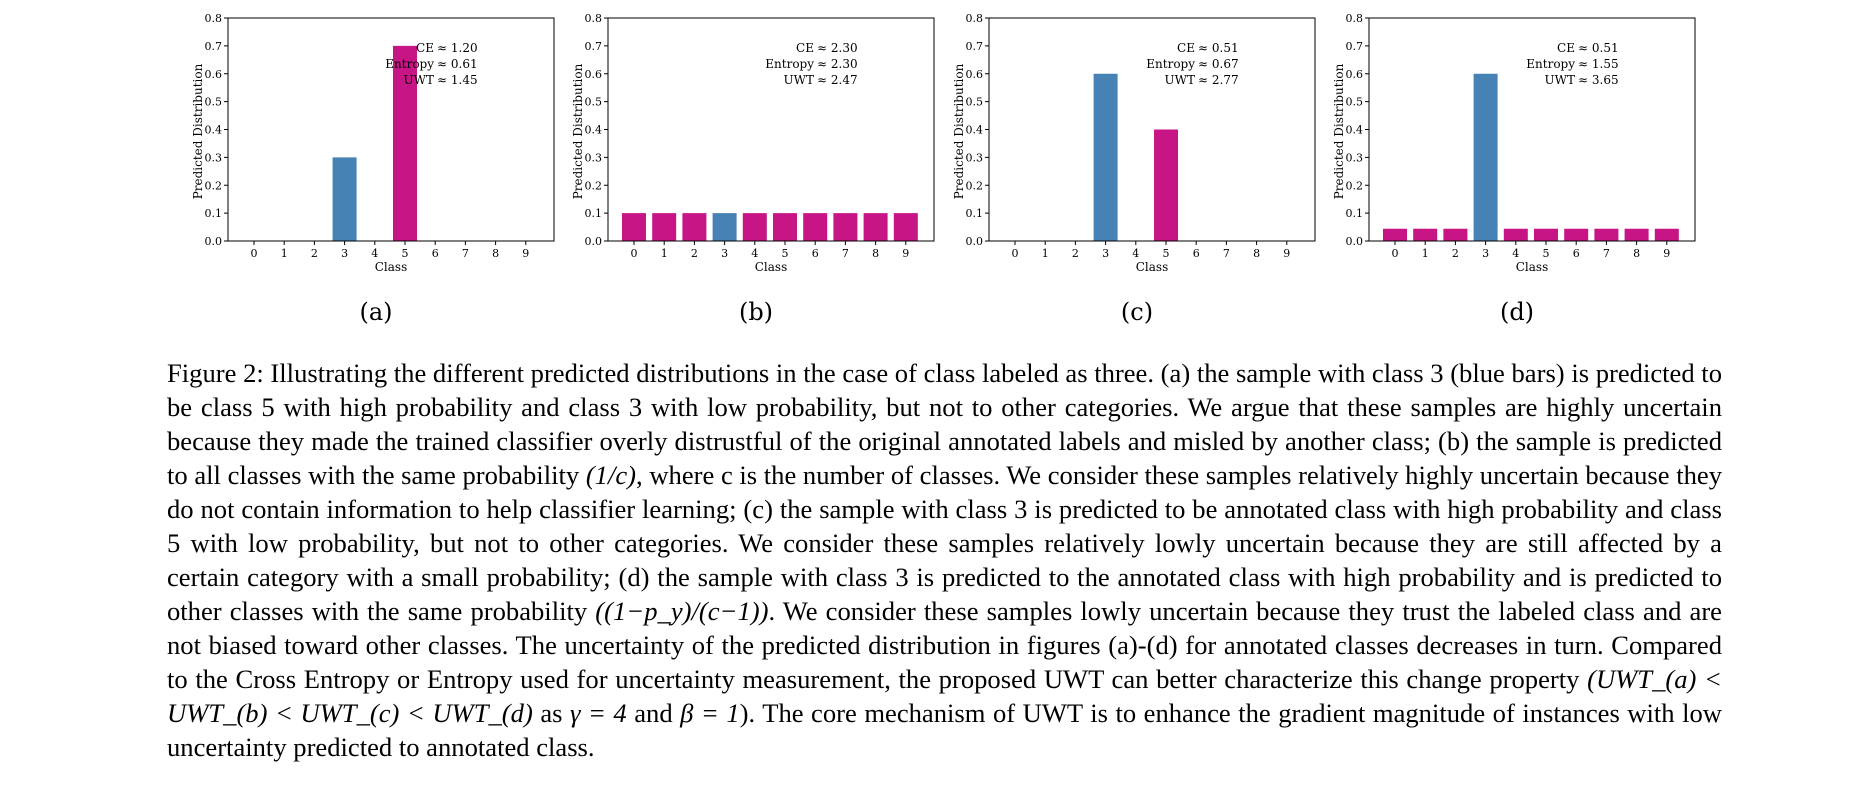 The image size is (1855, 799). I want to click on math-expression: (UWT_(a) < UWT_(b) < UWT_(c) < UWT_(d), so click(944, 696).